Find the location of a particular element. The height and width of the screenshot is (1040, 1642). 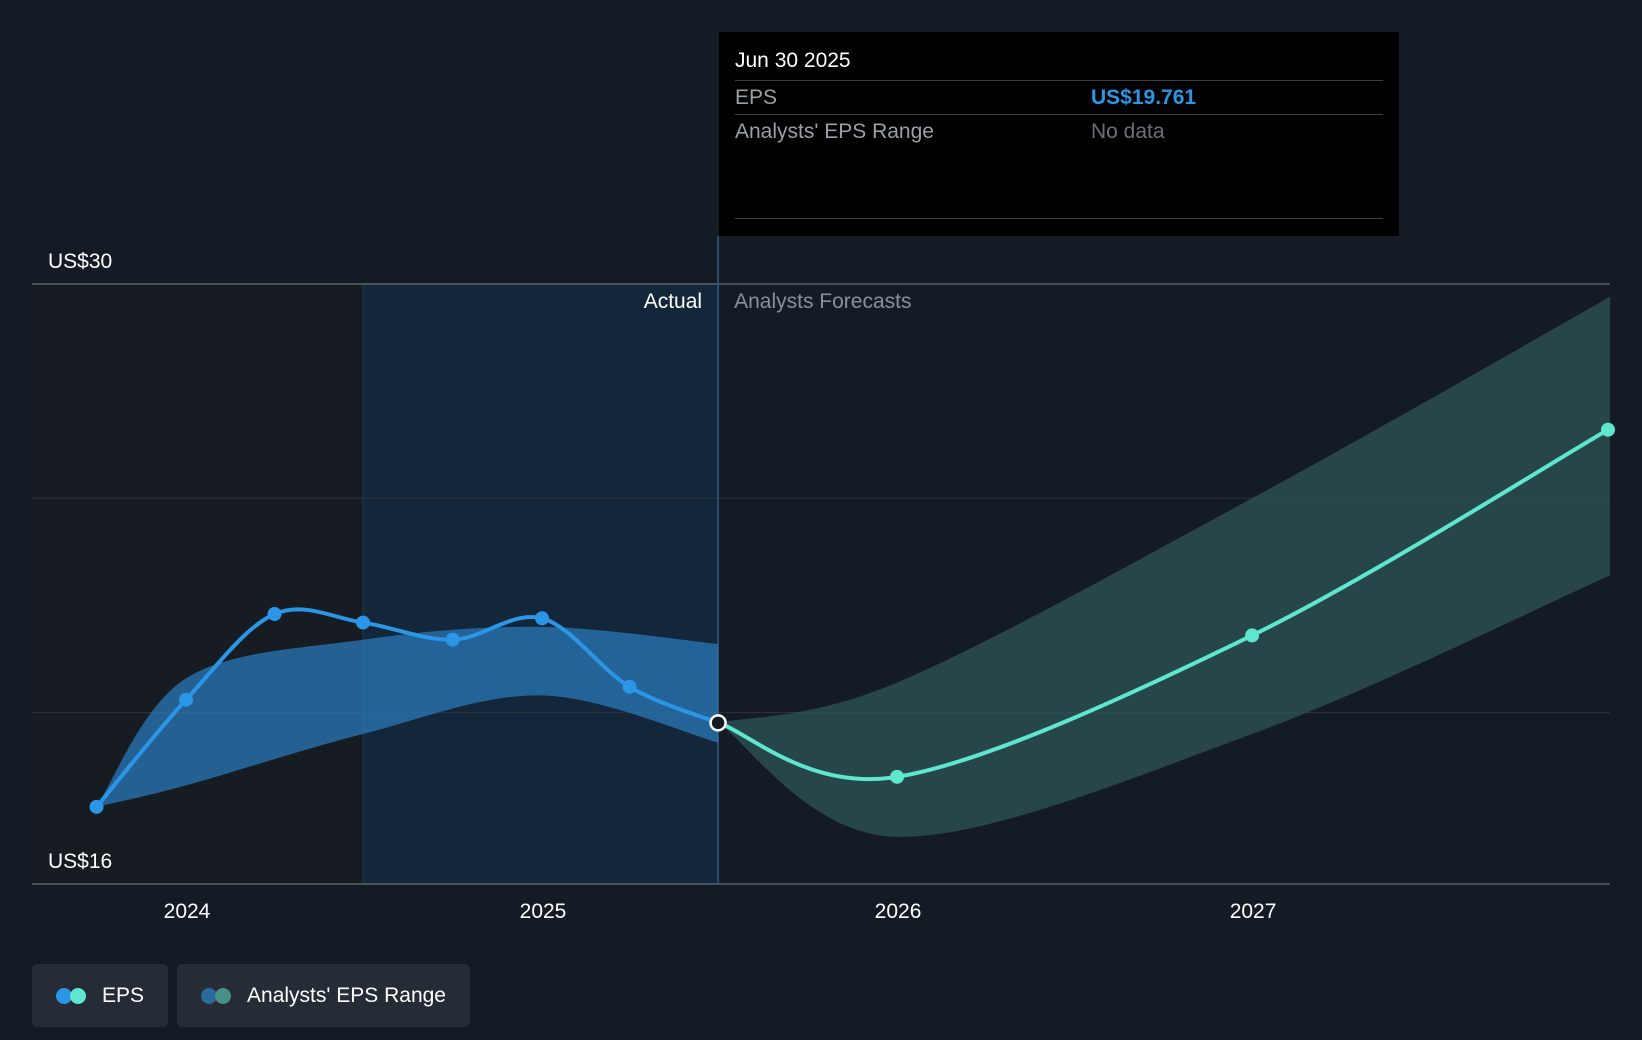

legend-range-dot-actual is located at coordinates (209, 995).